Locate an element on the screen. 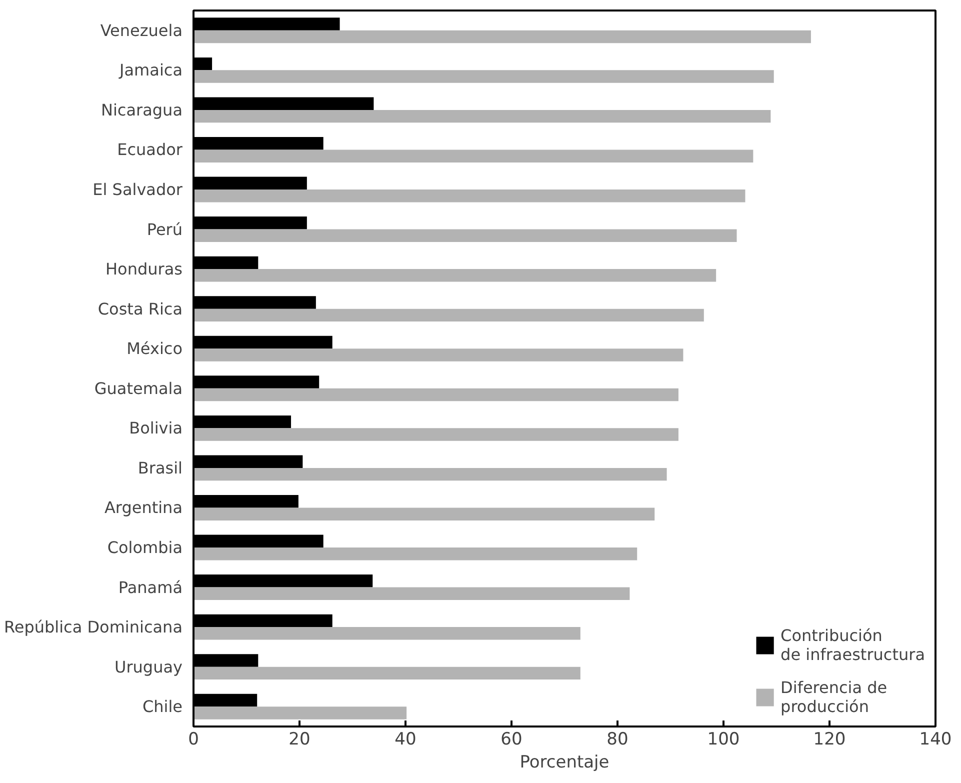  y-tick-label: México is located at coordinates (154, 348).